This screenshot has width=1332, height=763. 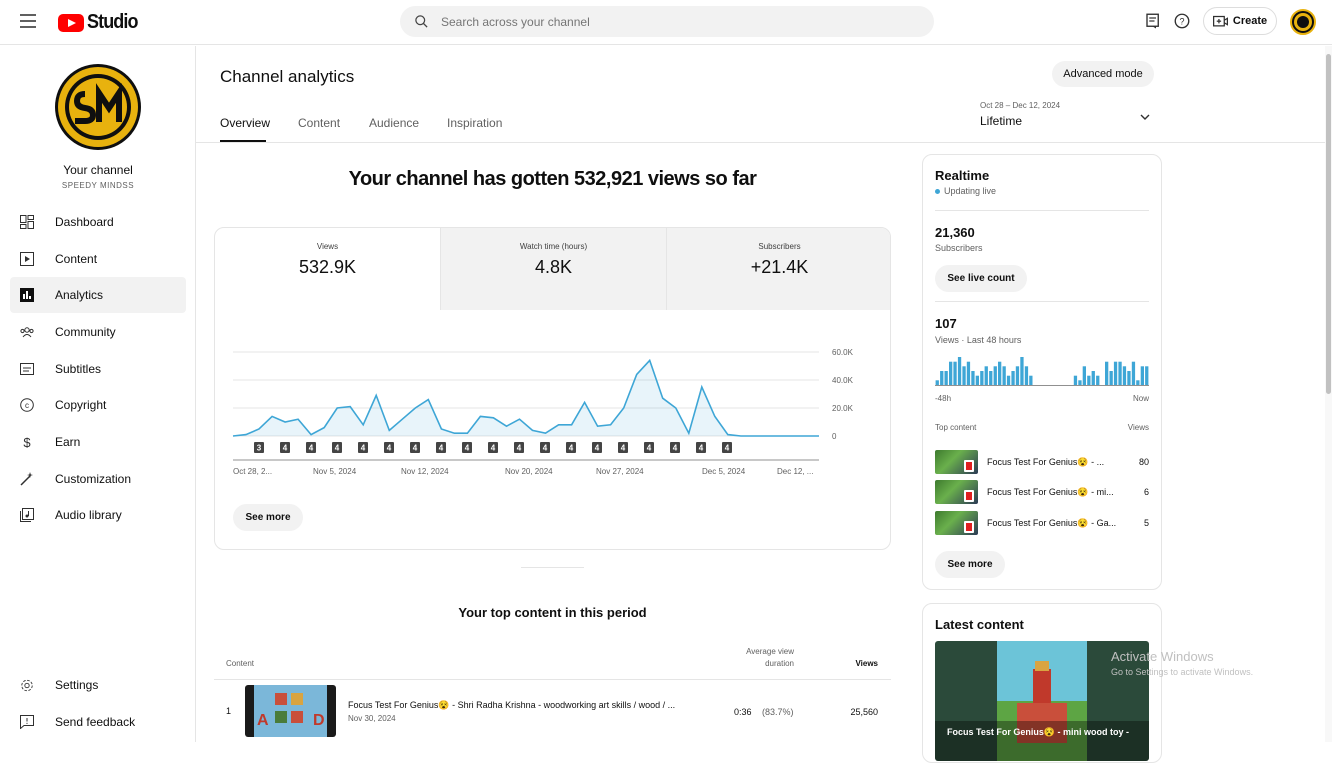 What do you see at coordinates (553, 269) in the screenshot?
I see `metric-tab-watch-time: Watch time (hours) 4.8K` at bounding box center [553, 269].